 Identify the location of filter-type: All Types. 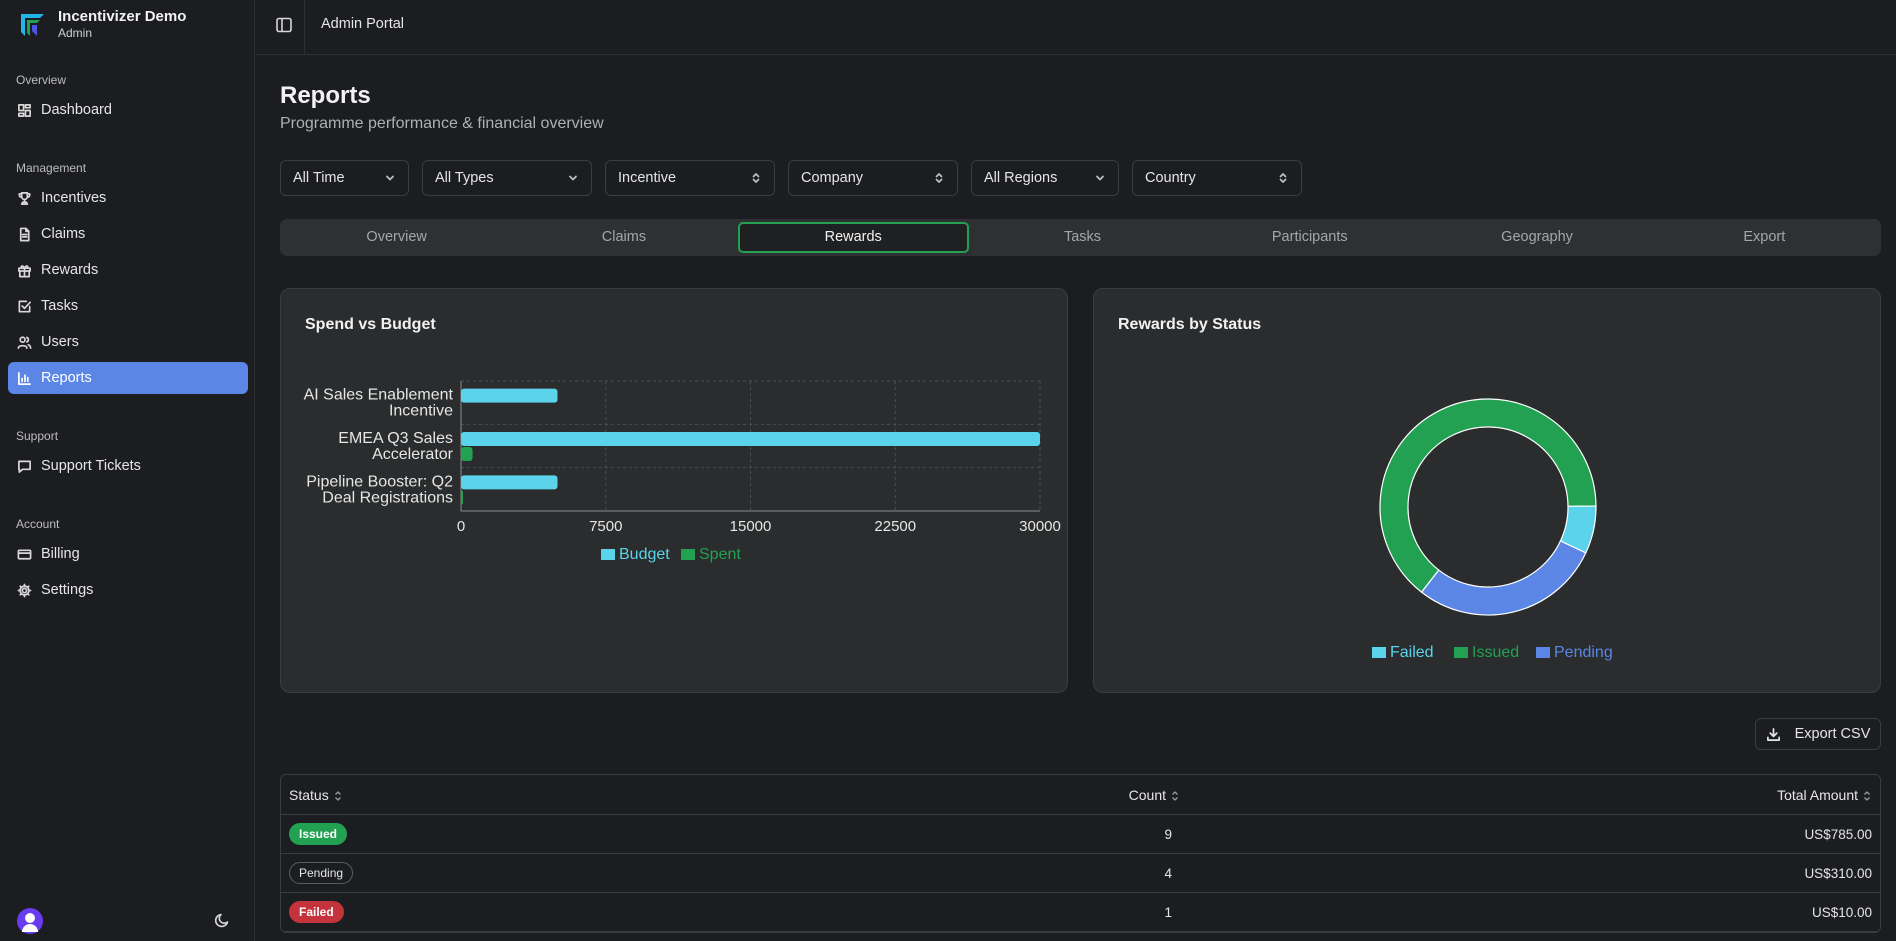
(507, 178).